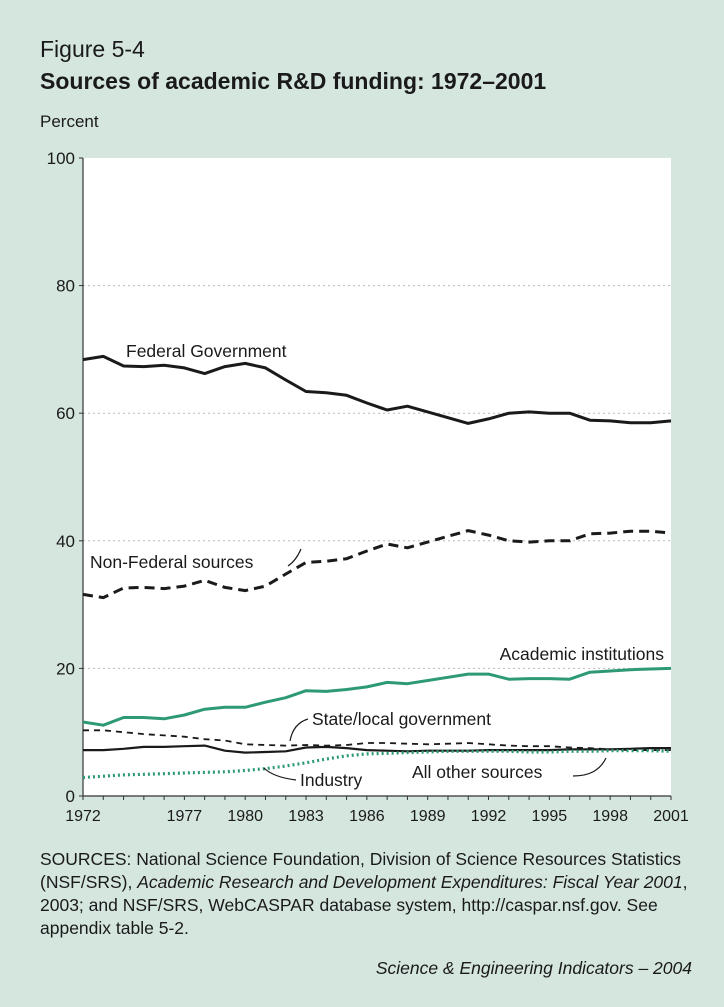  I want to click on leader-line-industry, so click(280, 774).